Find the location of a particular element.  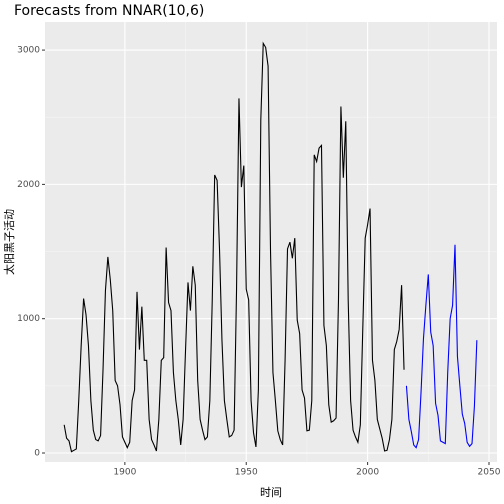

x-tick-label: 1900 is located at coordinates (124, 473).